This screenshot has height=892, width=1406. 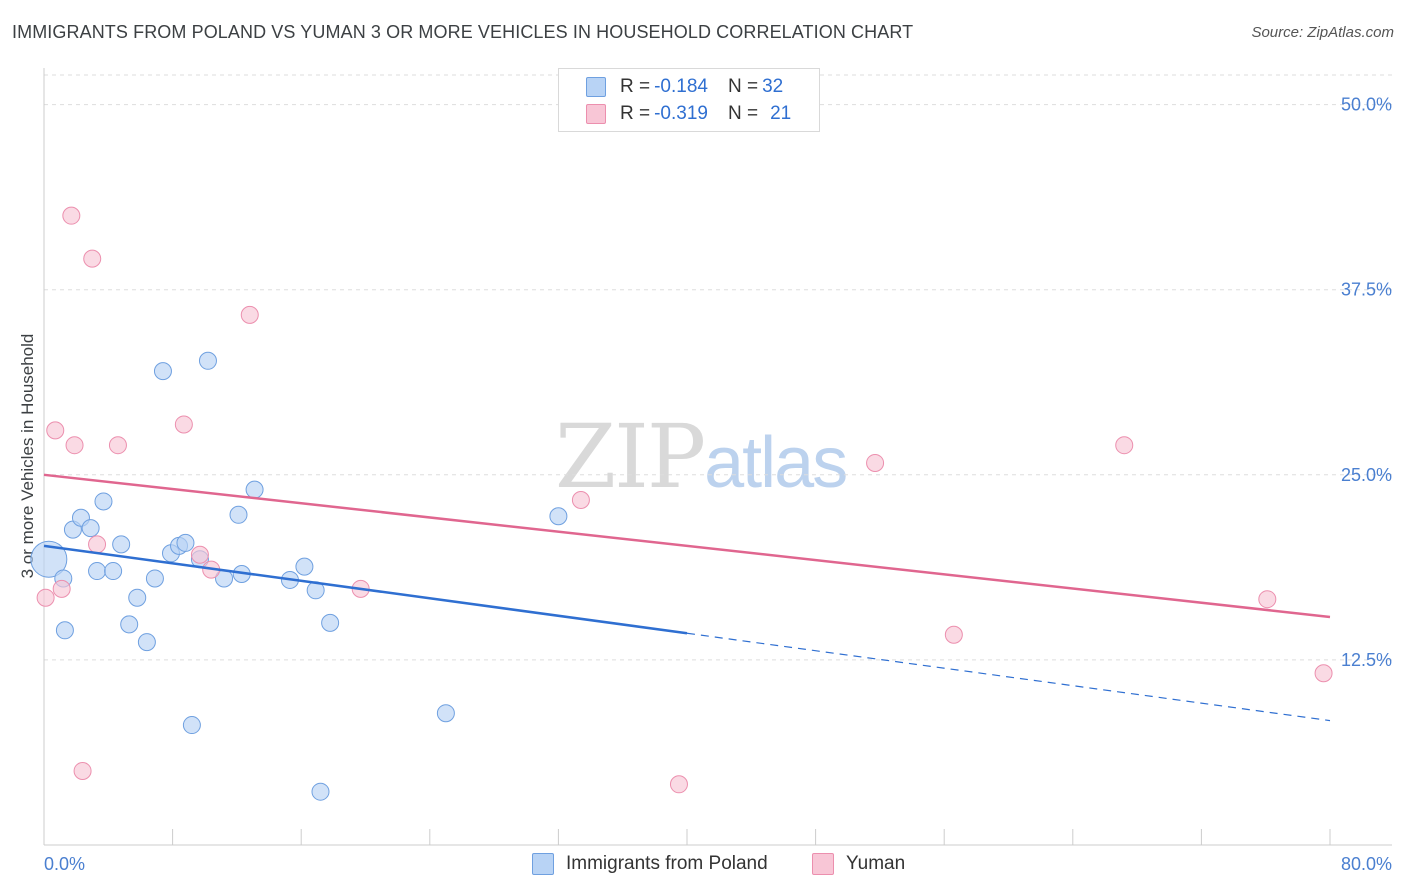 I want to click on source-label: Source: ZipAtlas.com, so click(x=1322, y=32).